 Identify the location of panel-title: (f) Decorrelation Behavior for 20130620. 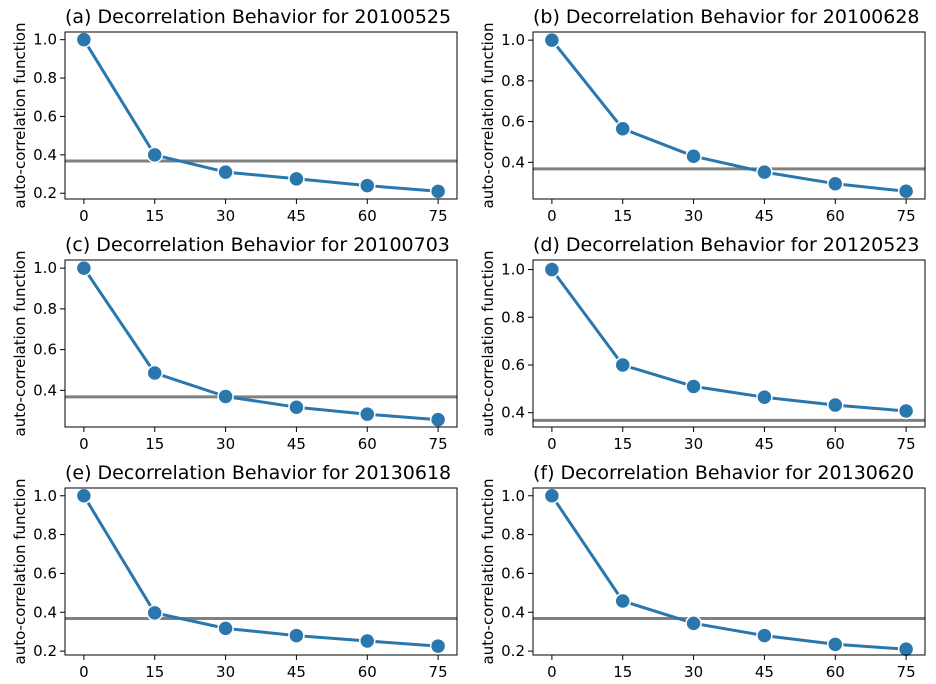
(723, 473).